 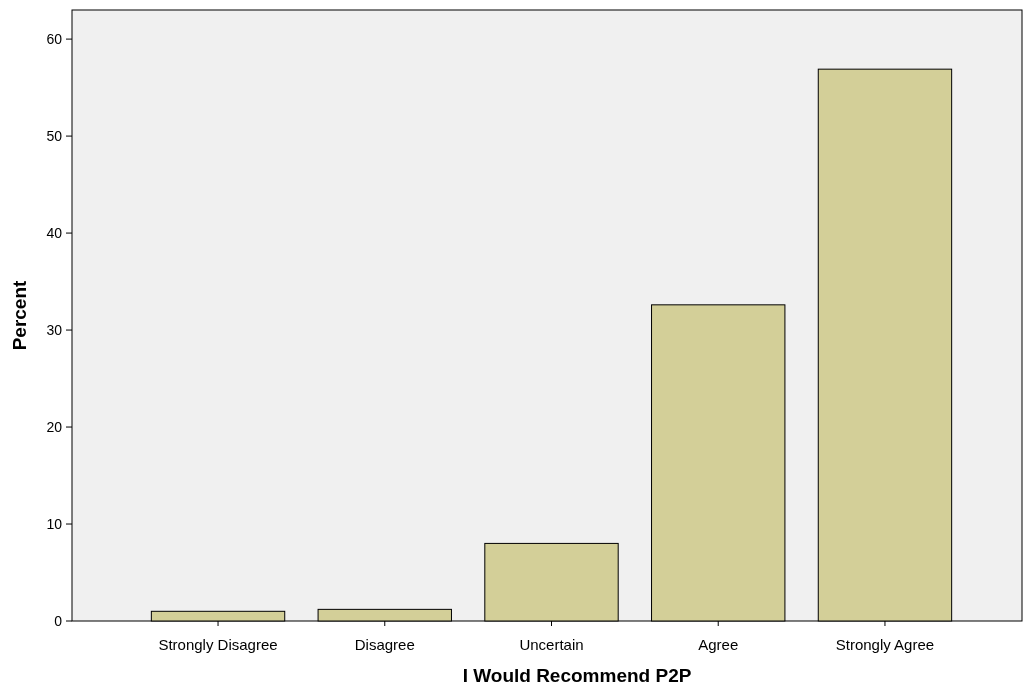 What do you see at coordinates (54, 232) in the screenshot?
I see `y-tick-label: 40` at bounding box center [54, 232].